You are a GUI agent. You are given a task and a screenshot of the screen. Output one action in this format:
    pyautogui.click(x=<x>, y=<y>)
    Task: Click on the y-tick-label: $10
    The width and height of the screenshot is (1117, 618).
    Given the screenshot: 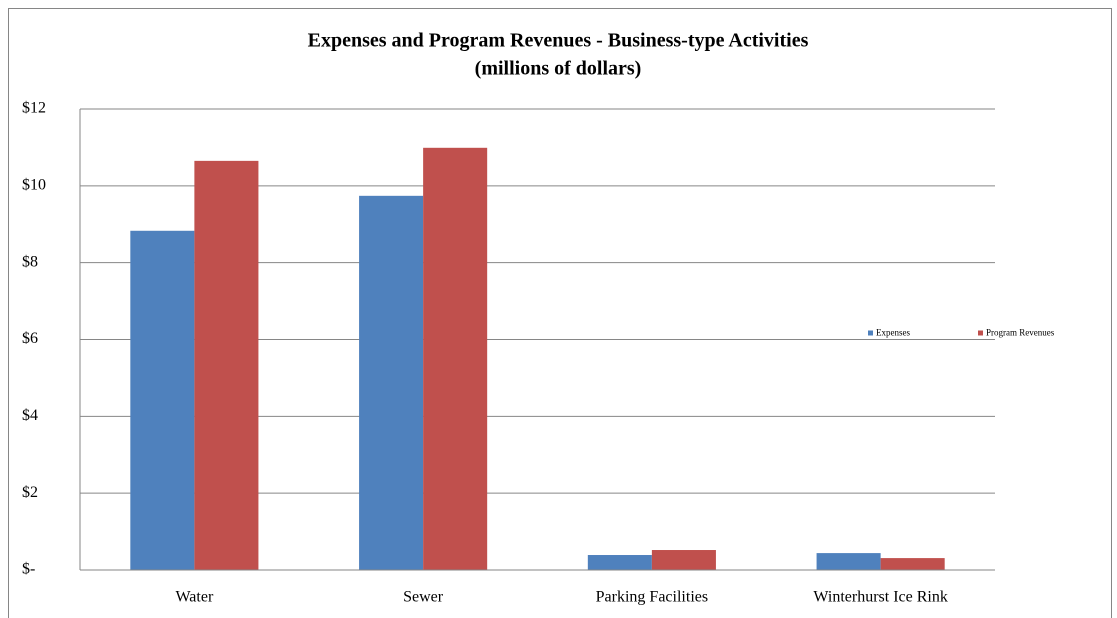 What is the action you would take?
    pyautogui.click(x=34, y=185)
    